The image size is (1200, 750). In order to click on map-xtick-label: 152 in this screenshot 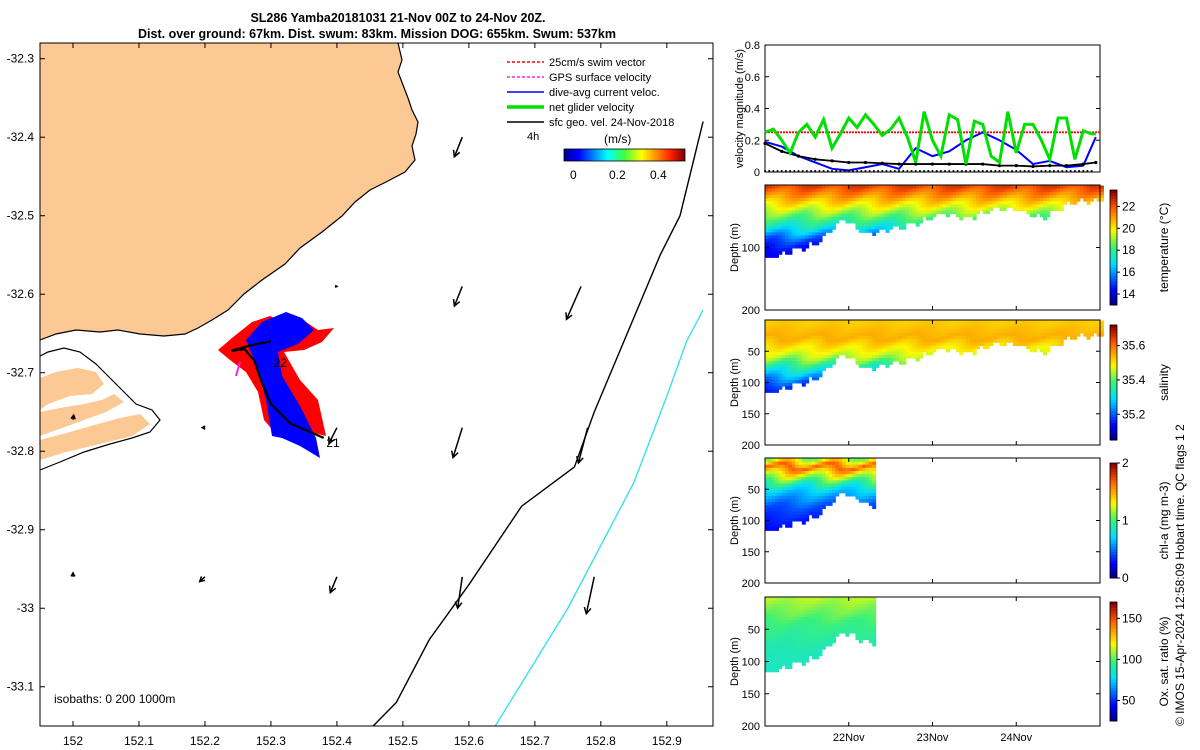, I will do `click(73, 741)`.